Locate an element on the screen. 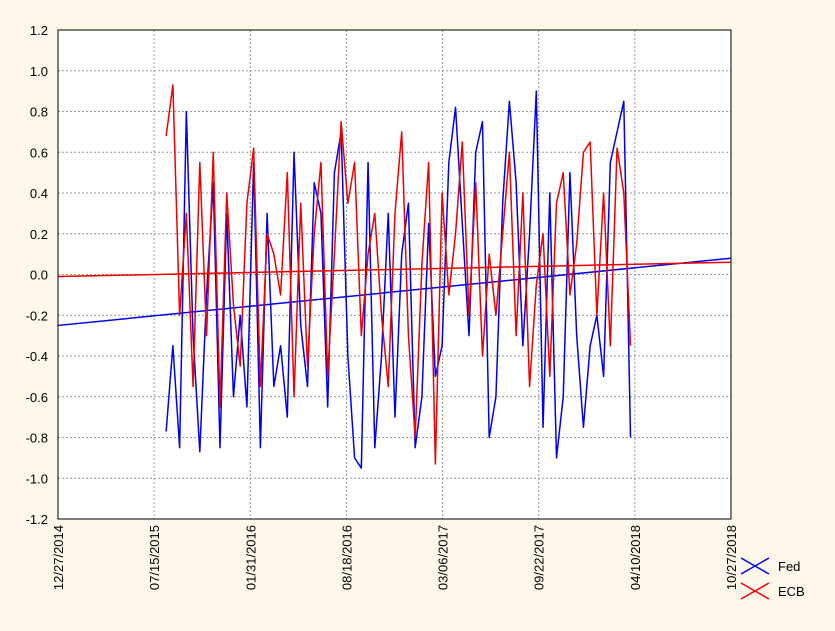 The height and width of the screenshot is (631, 835). y-tick-label: -0.6 is located at coordinates (37, 397).